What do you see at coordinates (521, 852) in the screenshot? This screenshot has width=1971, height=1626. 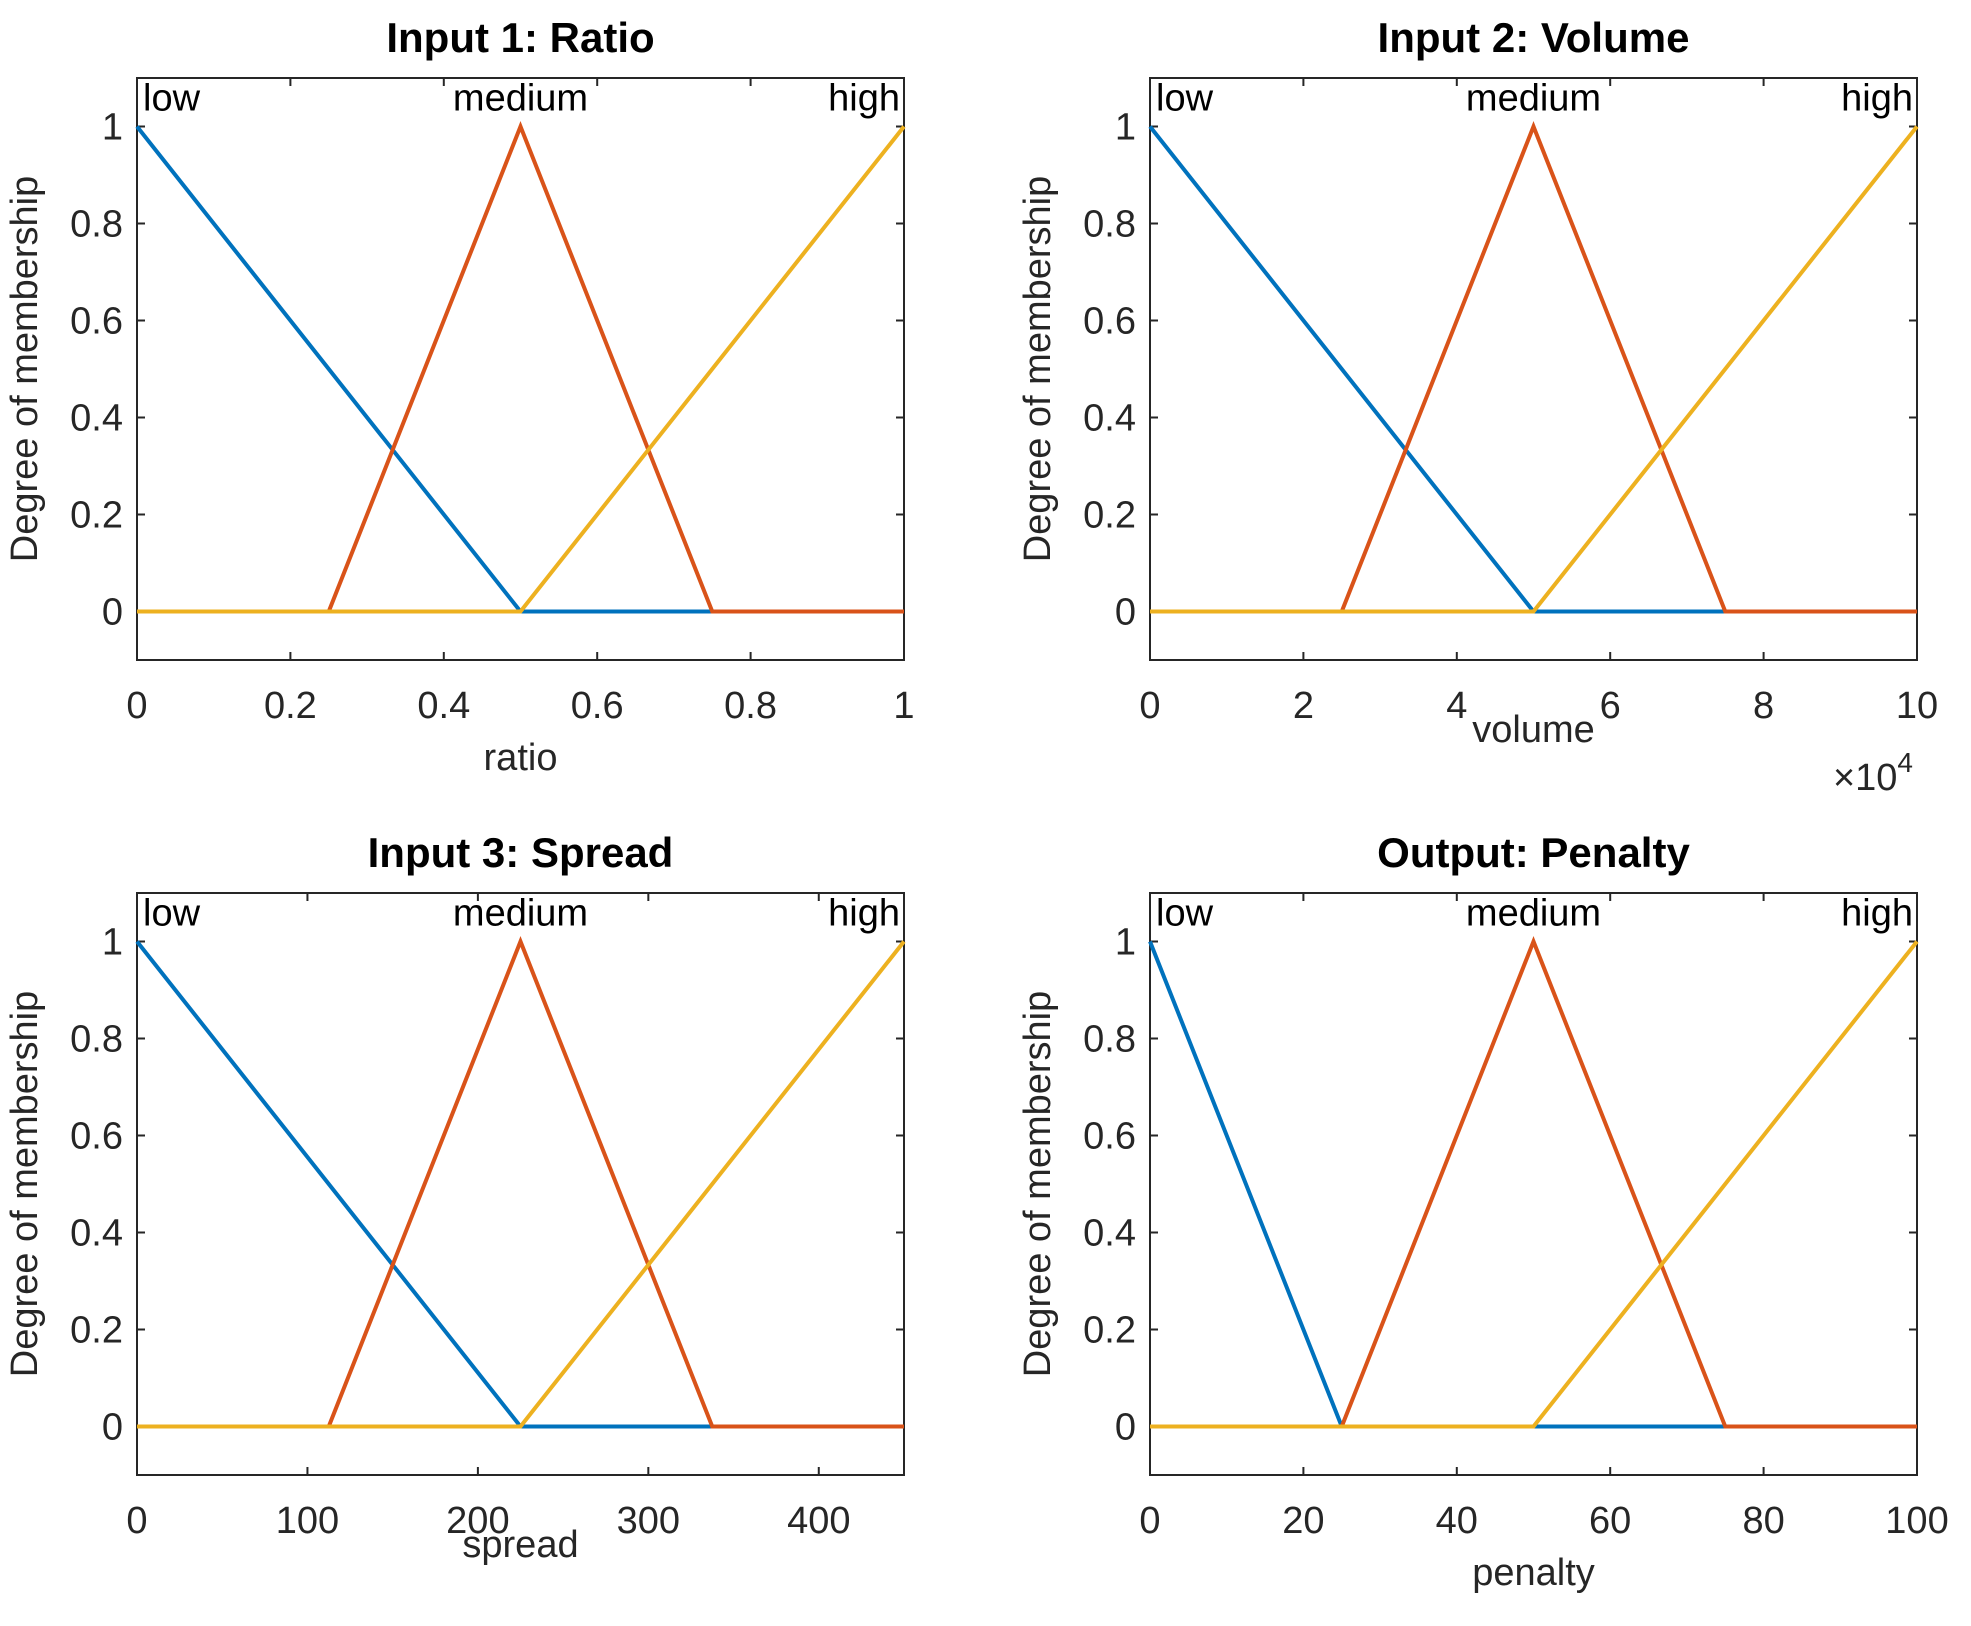 I see `chart-title: Input 3: Spread` at bounding box center [521, 852].